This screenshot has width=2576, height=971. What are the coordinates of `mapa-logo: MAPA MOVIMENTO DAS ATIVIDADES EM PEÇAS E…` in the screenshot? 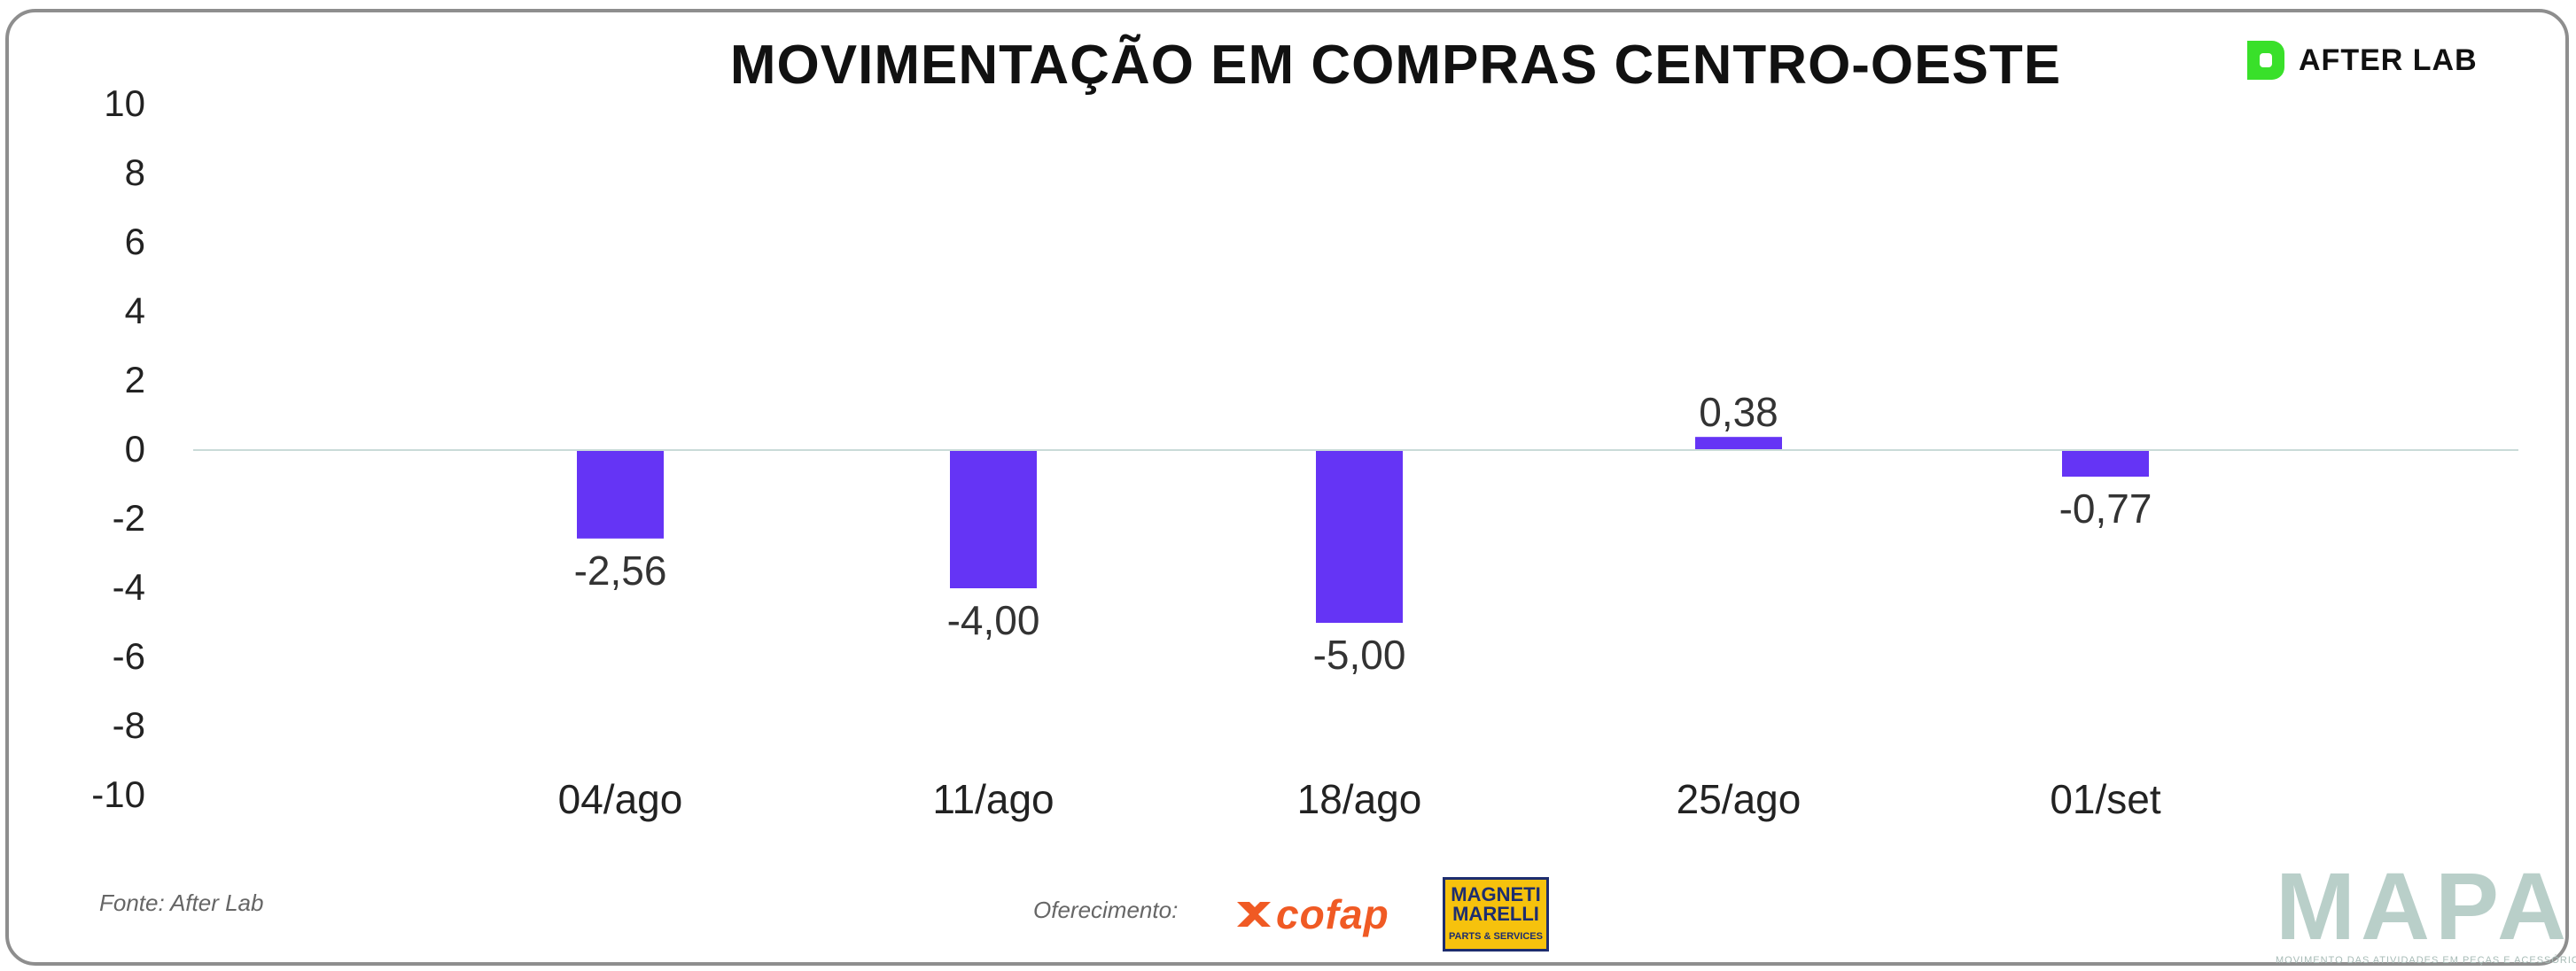 It's located at (2426, 909).